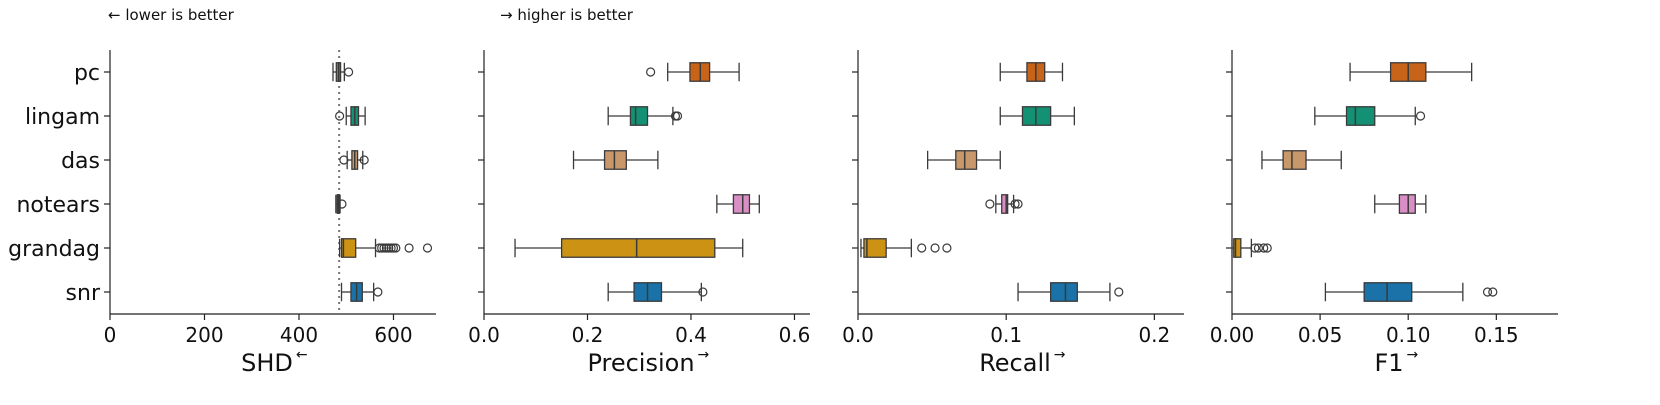  Describe the element at coordinates (1154, 335) in the screenshot. I see `x-tick-label-recall-2: 0.2` at that location.